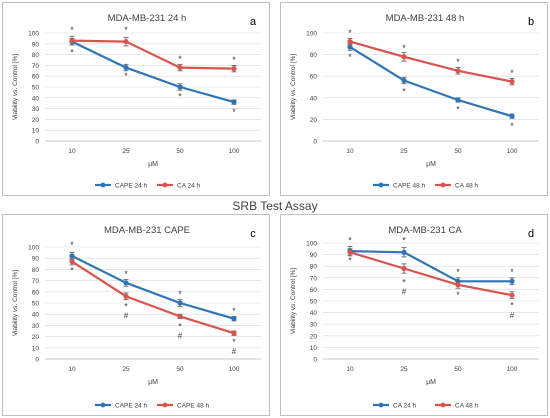 Image resolution: width=550 pixels, height=418 pixels. I want to click on chart-title: MDA-MB-231 CAPE, so click(147, 230).